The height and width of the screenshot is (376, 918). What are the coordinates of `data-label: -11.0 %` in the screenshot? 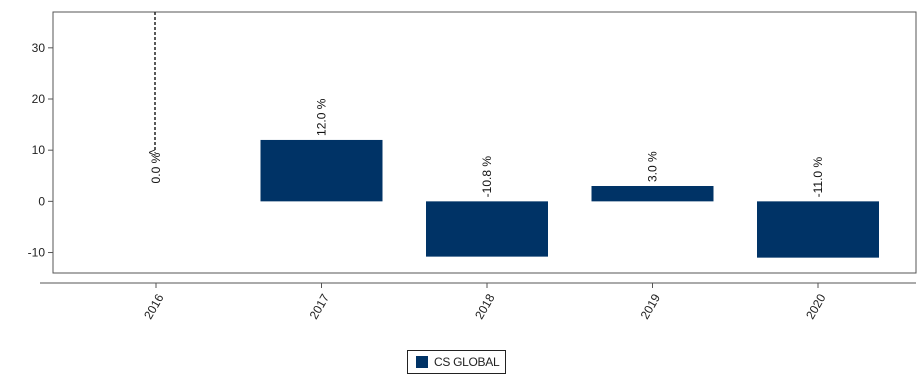 It's located at (818, 177).